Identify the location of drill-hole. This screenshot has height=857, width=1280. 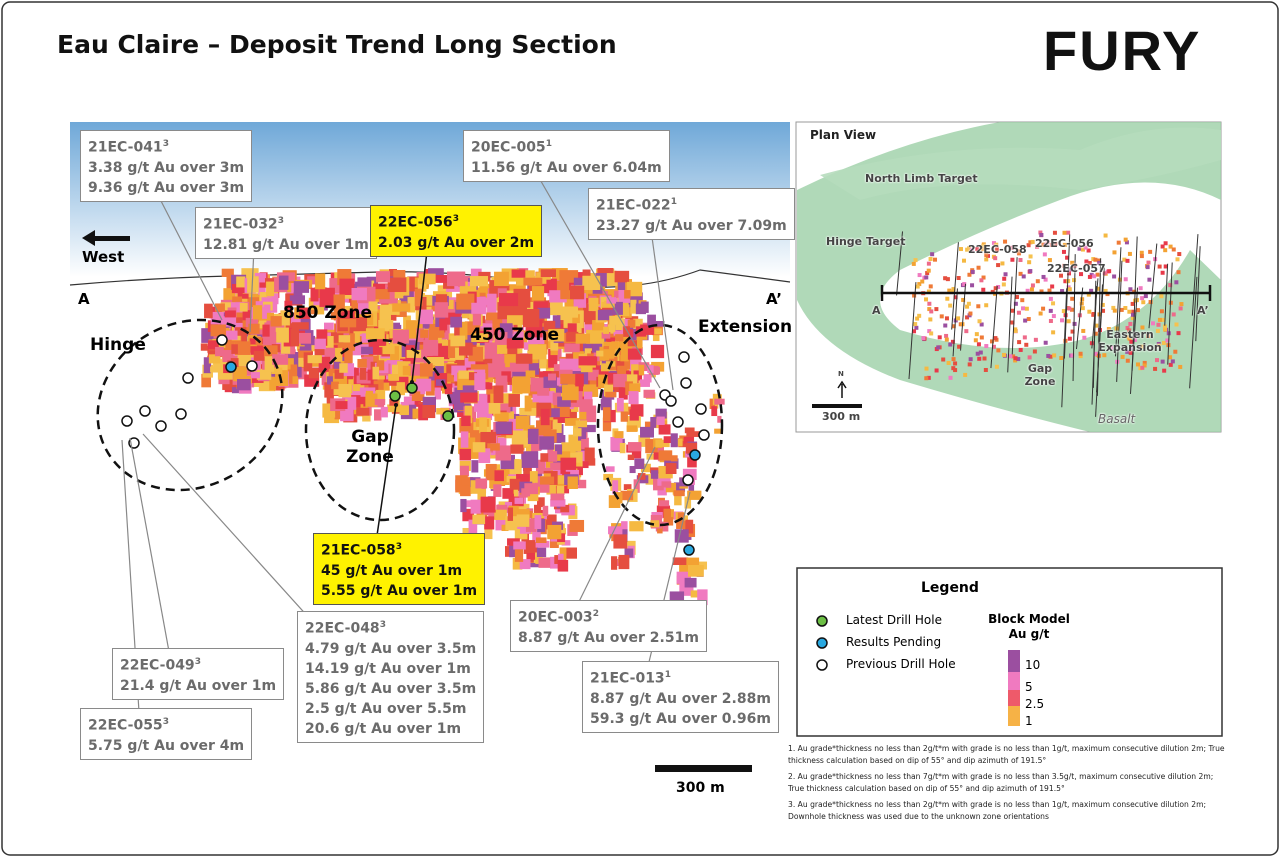
(231, 367).